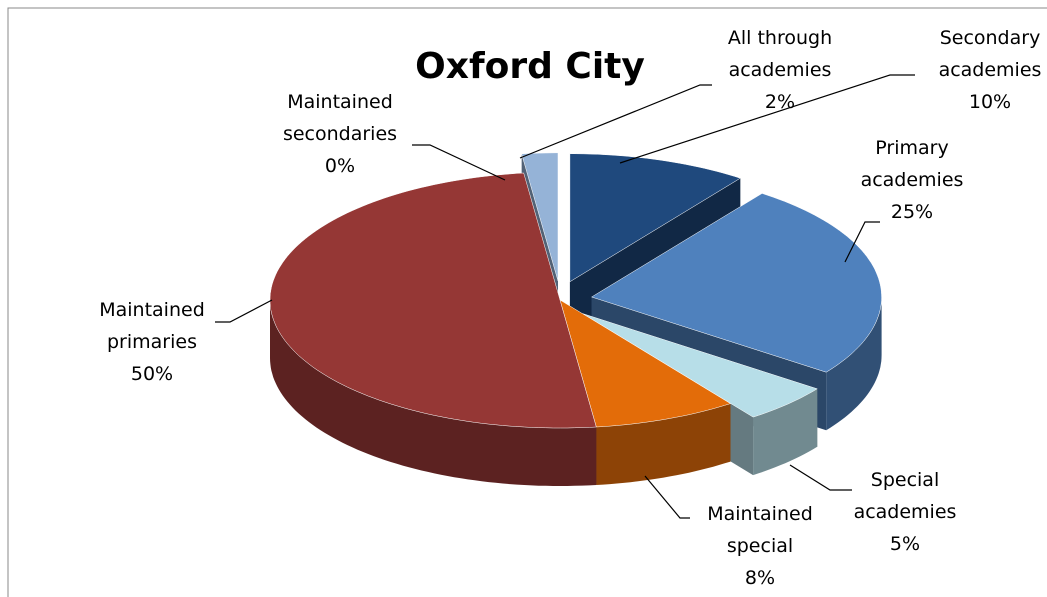 Image resolution: width=1047 pixels, height=597 pixels. I want to click on slice-label: All through academies, so click(780, 54).